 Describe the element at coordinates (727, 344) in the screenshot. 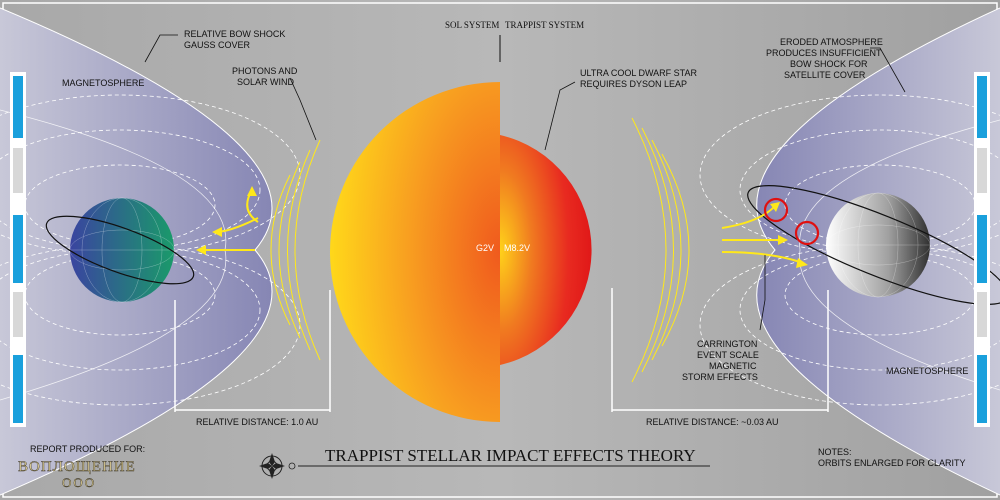

I see `carrington-label-line1: CARRINGTON` at that location.